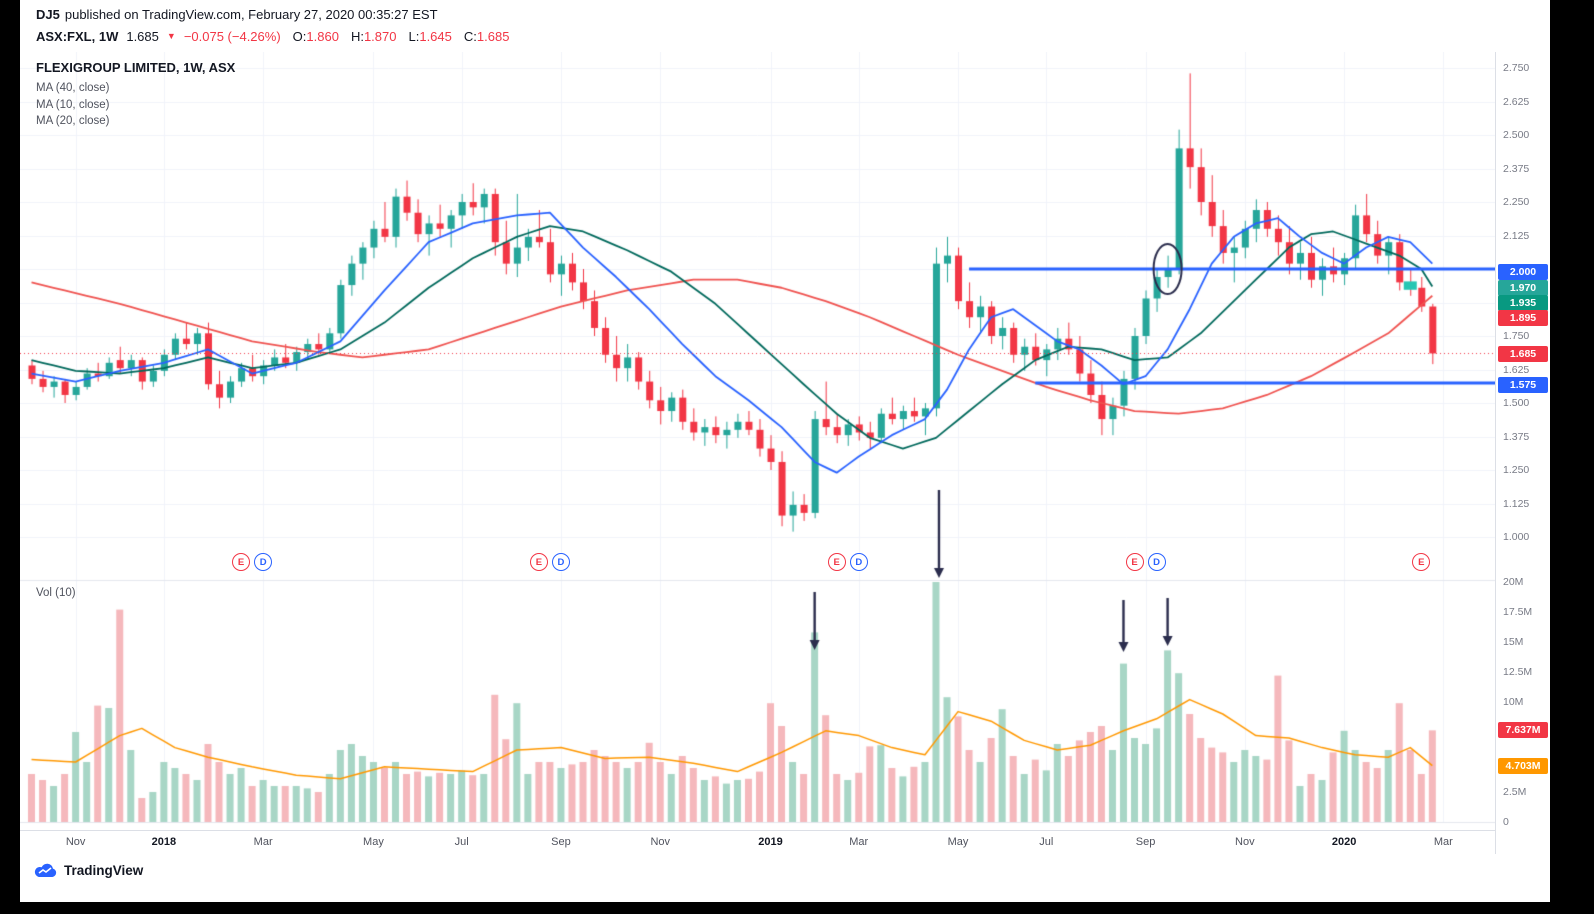 The height and width of the screenshot is (914, 1594). What do you see at coordinates (299, 36) in the screenshot?
I see `open-label: O:` at bounding box center [299, 36].